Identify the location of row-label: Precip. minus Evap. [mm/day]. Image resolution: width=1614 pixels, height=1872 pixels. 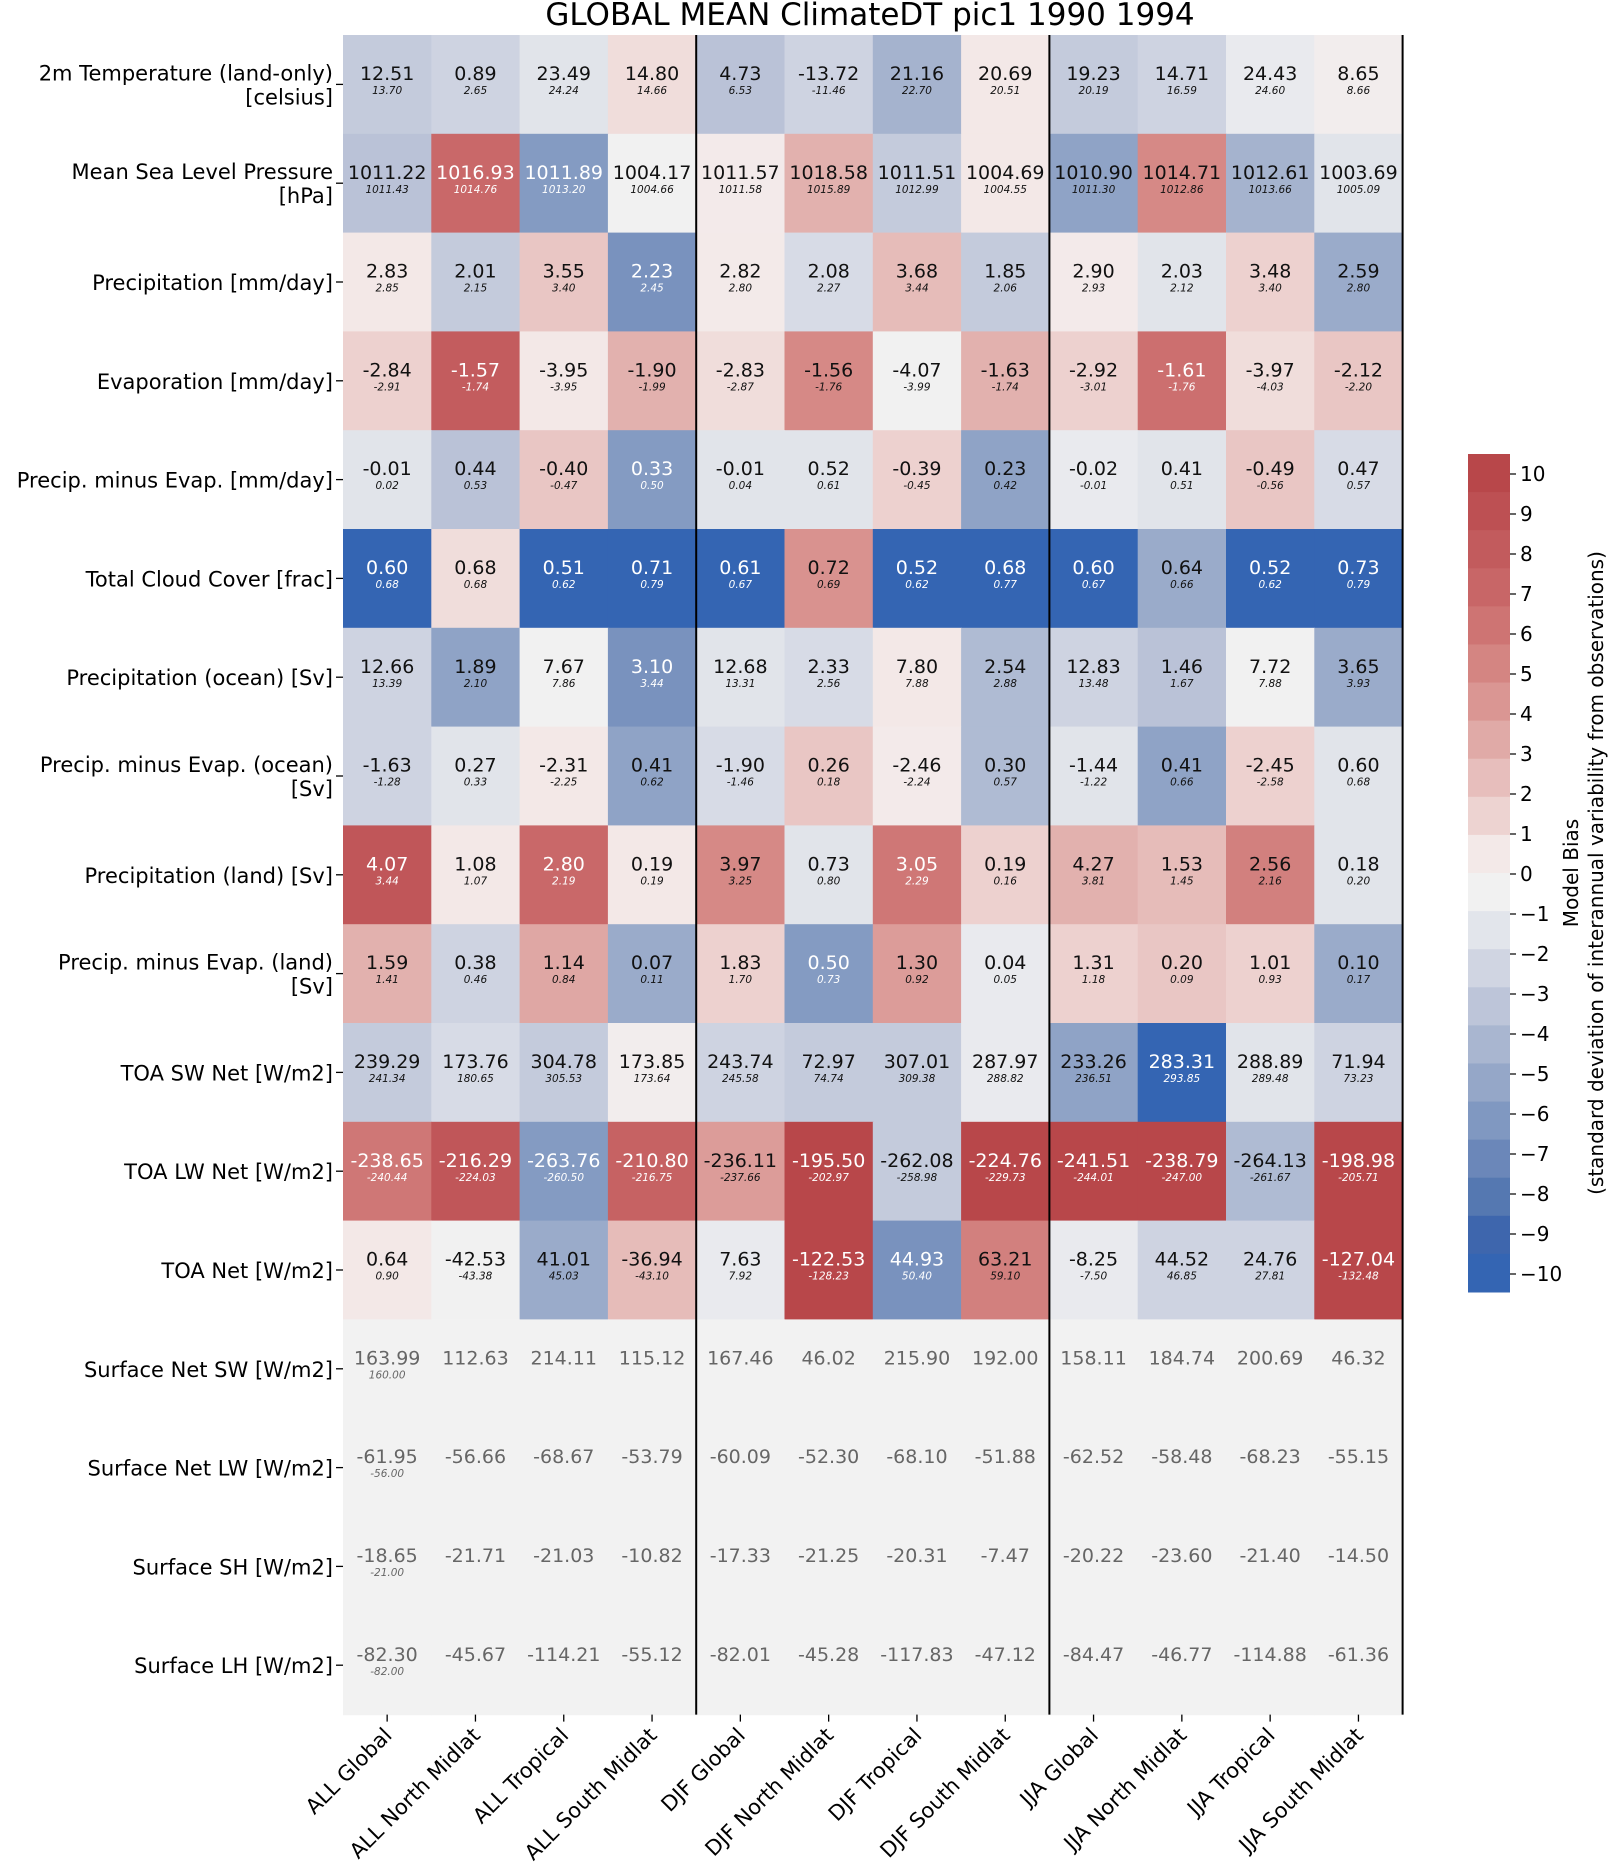
(175, 481).